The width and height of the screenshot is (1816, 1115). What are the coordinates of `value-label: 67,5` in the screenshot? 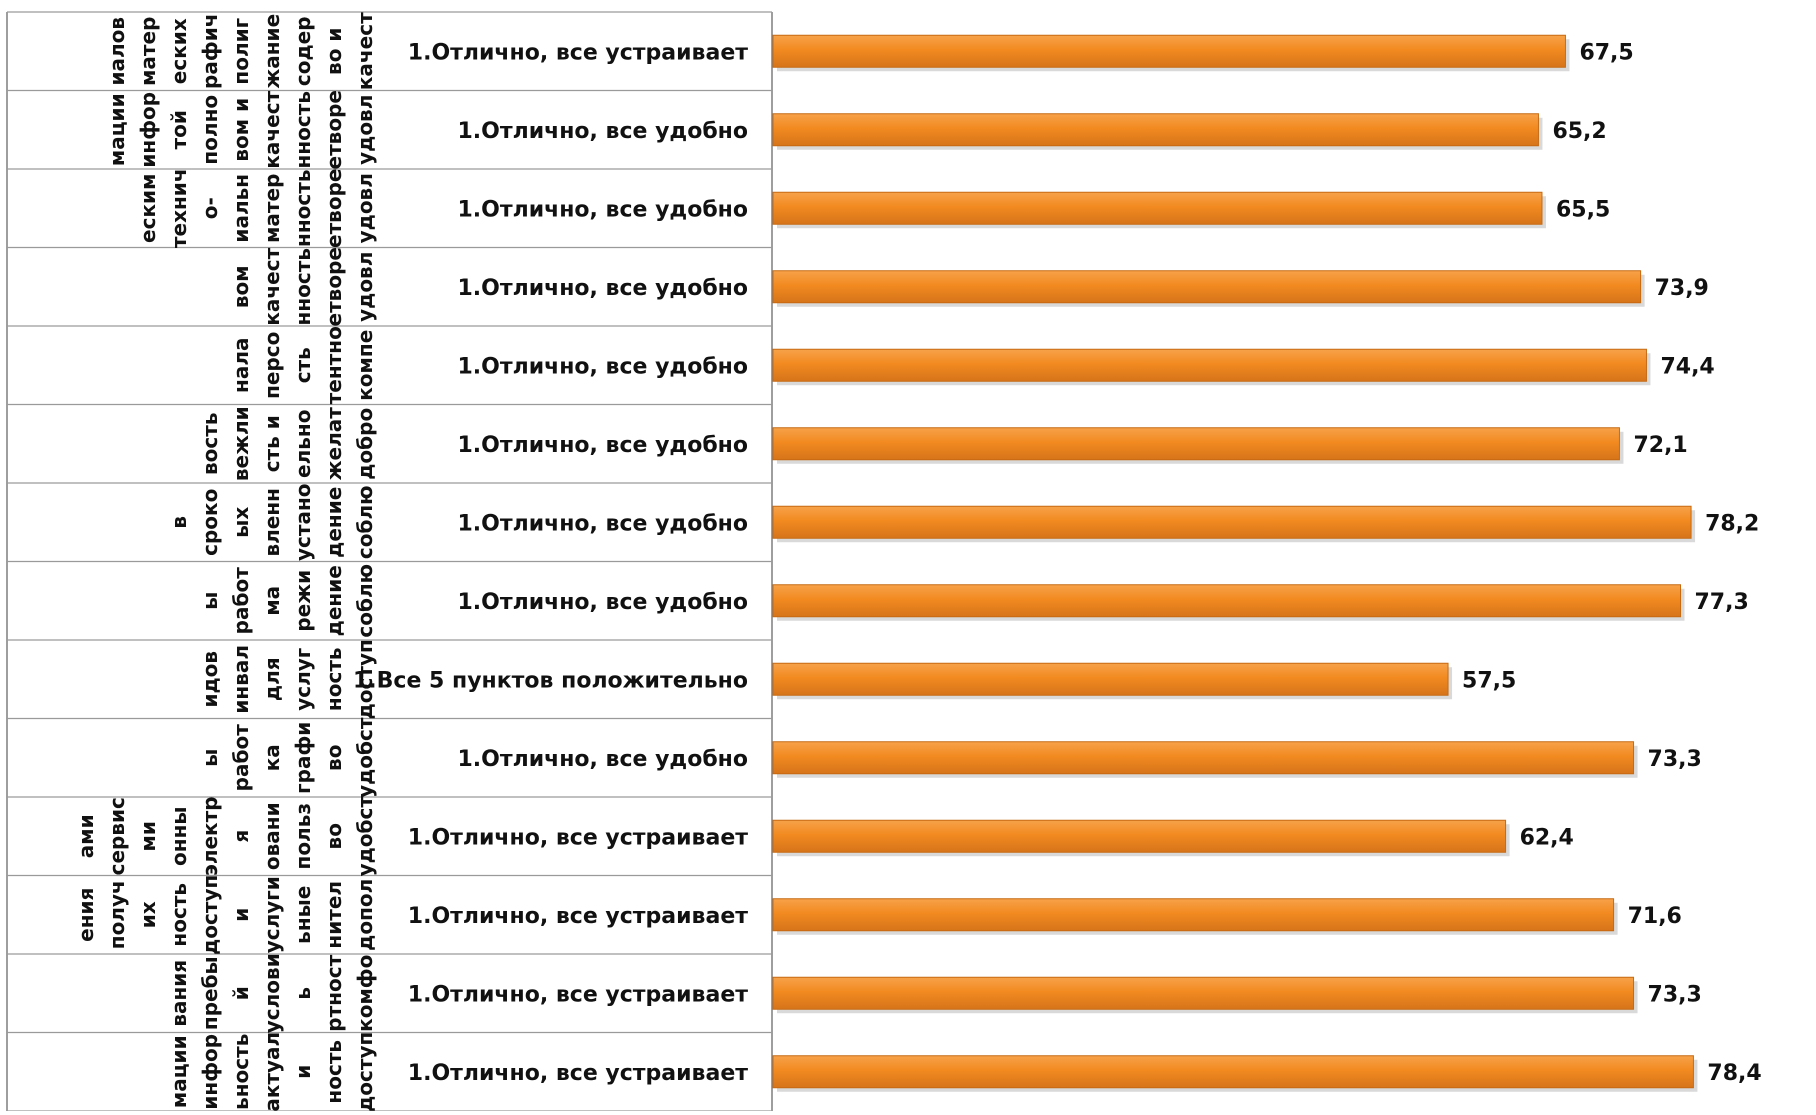 It's located at (1606, 52).